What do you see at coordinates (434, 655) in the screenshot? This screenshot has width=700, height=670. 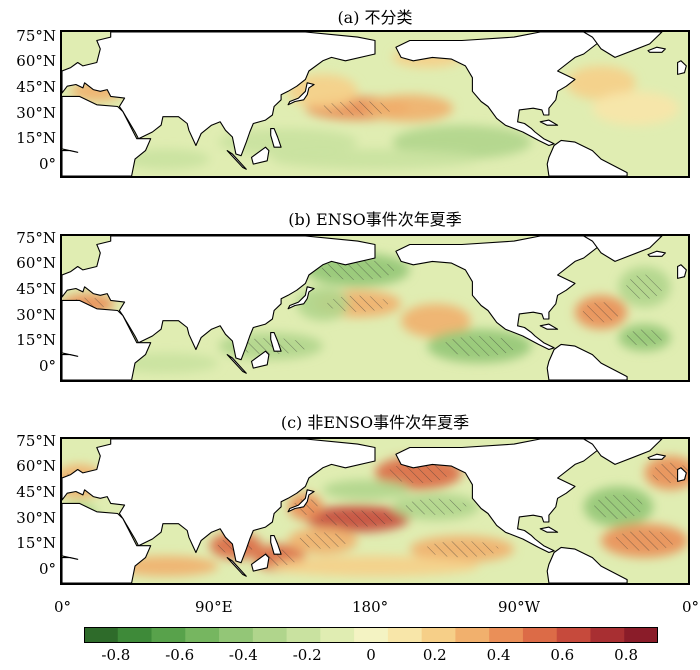 I see `colorbar-tick-label: 0.2` at bounding box center [434, 655].